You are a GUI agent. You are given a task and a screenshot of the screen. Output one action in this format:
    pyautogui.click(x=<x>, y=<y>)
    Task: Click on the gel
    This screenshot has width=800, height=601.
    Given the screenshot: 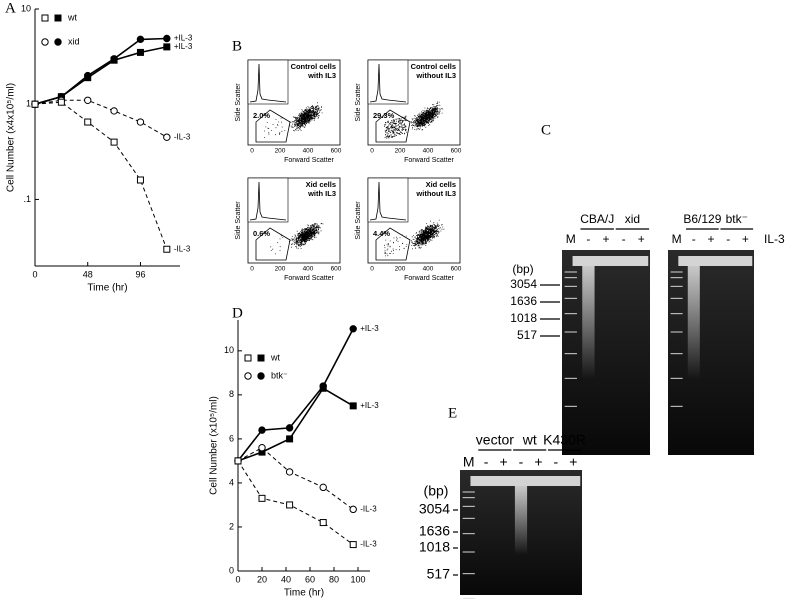 What is the action you would take?
    pyautogui.click(x=606, y=352)
    